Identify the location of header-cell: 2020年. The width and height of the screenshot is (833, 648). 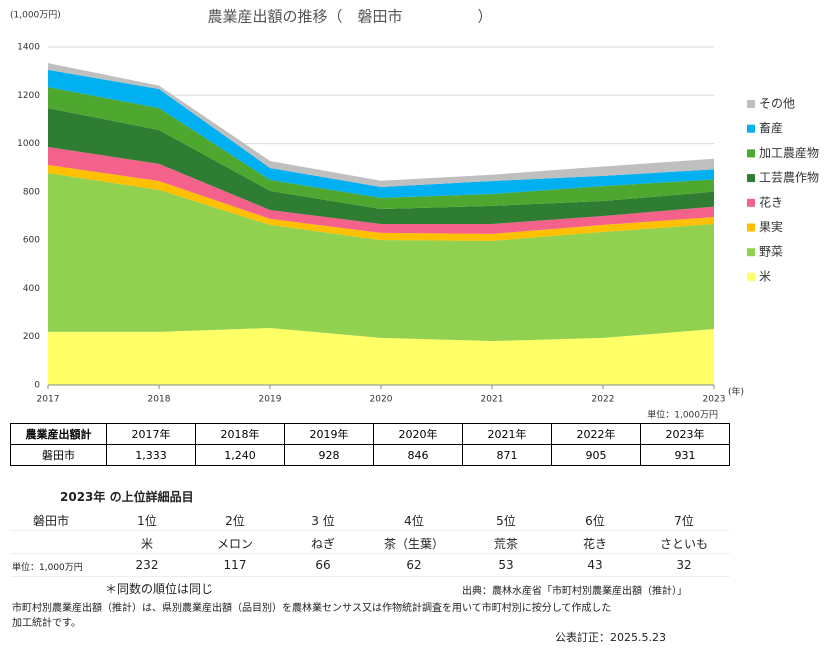
(418, 434).